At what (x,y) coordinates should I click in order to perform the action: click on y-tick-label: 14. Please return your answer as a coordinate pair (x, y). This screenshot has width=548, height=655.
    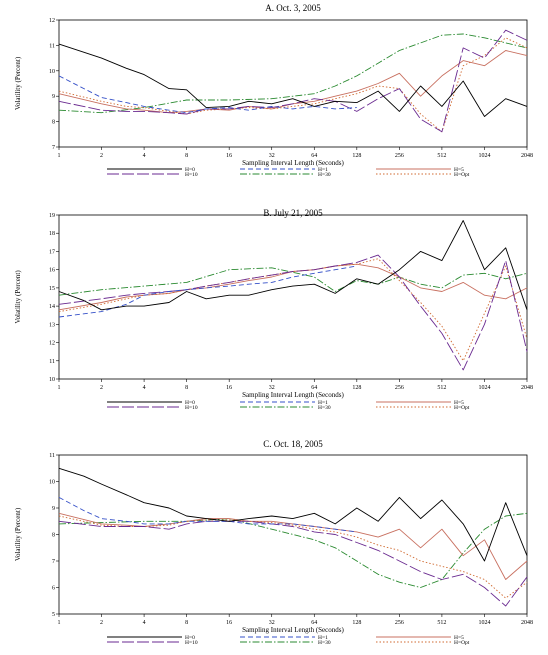
    Looking at the image, I should click on (52, 307).